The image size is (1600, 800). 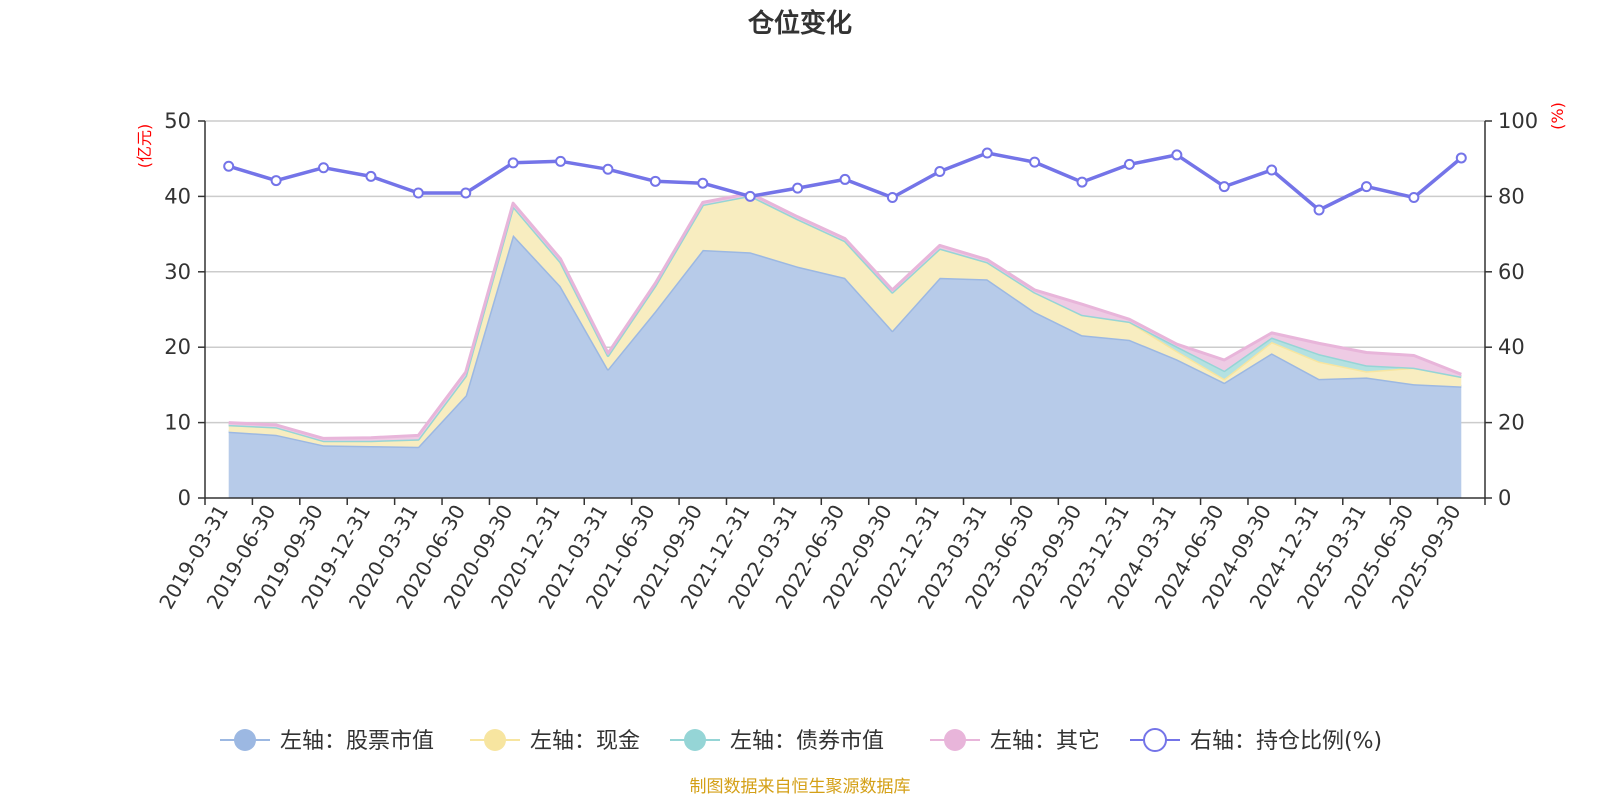 What do you see at coordinates (799, 23) in the screenshot?
I see `chart-title: 仓位变化` at bounding box center [799, 23].